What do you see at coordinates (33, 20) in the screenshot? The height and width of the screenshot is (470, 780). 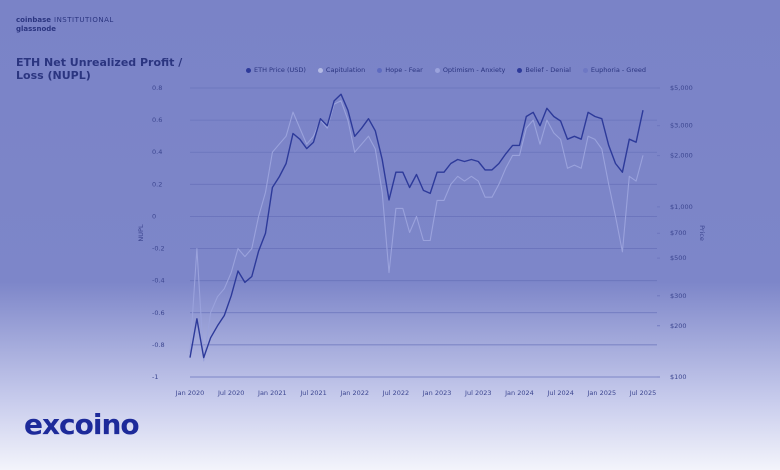 I see `brand-name: coinbase` at bounding box center [33, 20].